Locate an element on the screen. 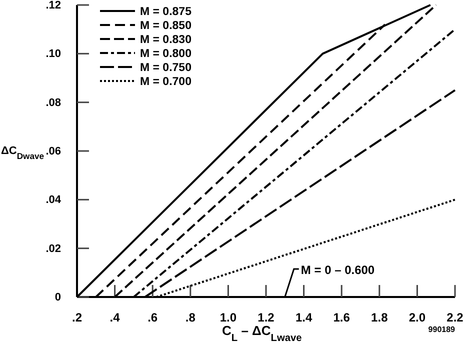 Image resolution: width=474 pixels, height=350 pixels. y-tick-label: .06 is located at coordinates (53, 152).